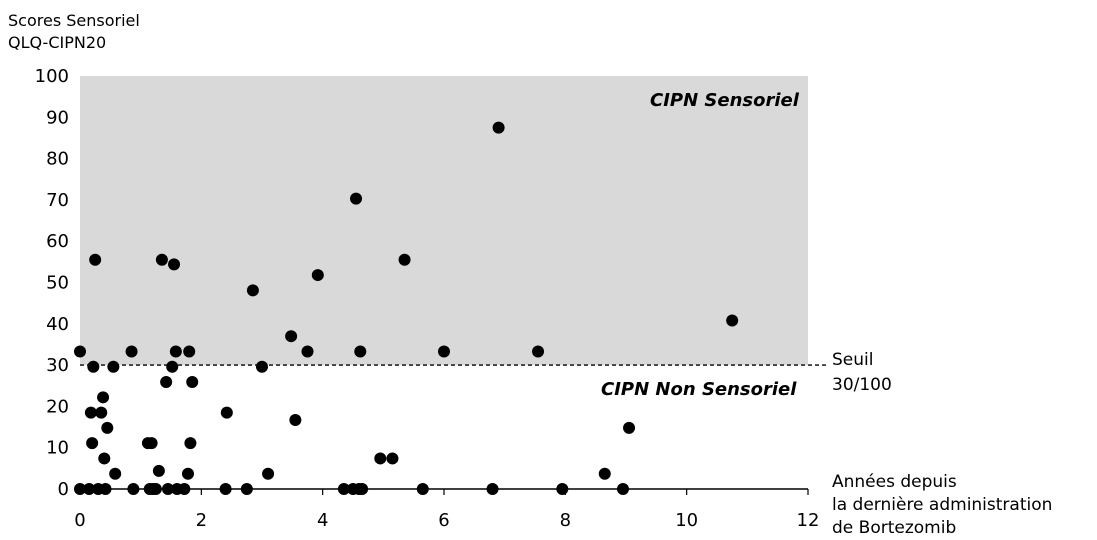 The width and height of the screenshot is (1097, 540). Describe the element at coordinates (443, 520) in the screenshot. I see `x-tick-label: 6` at that location.